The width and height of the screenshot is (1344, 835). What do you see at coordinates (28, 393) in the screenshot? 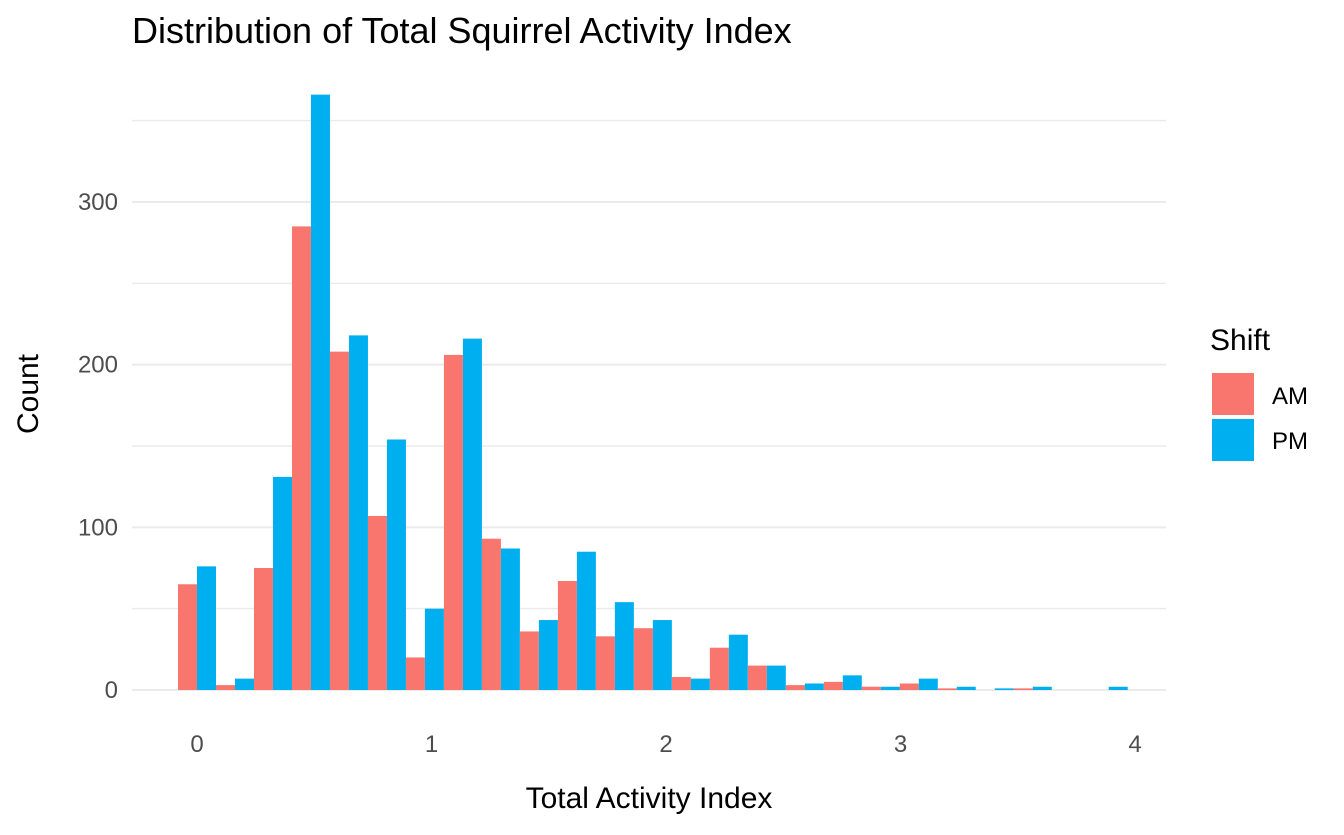
I see `y-axis-label: Count` at bounding box center [28, 393].